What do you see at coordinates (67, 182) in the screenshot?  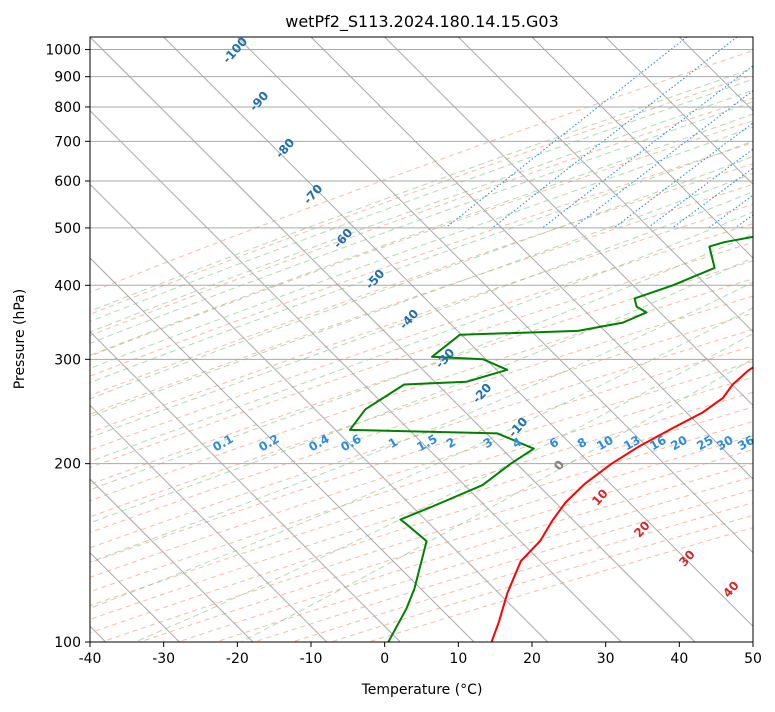 I see `y-tick-label: 600` at bounding box center [67, 182].